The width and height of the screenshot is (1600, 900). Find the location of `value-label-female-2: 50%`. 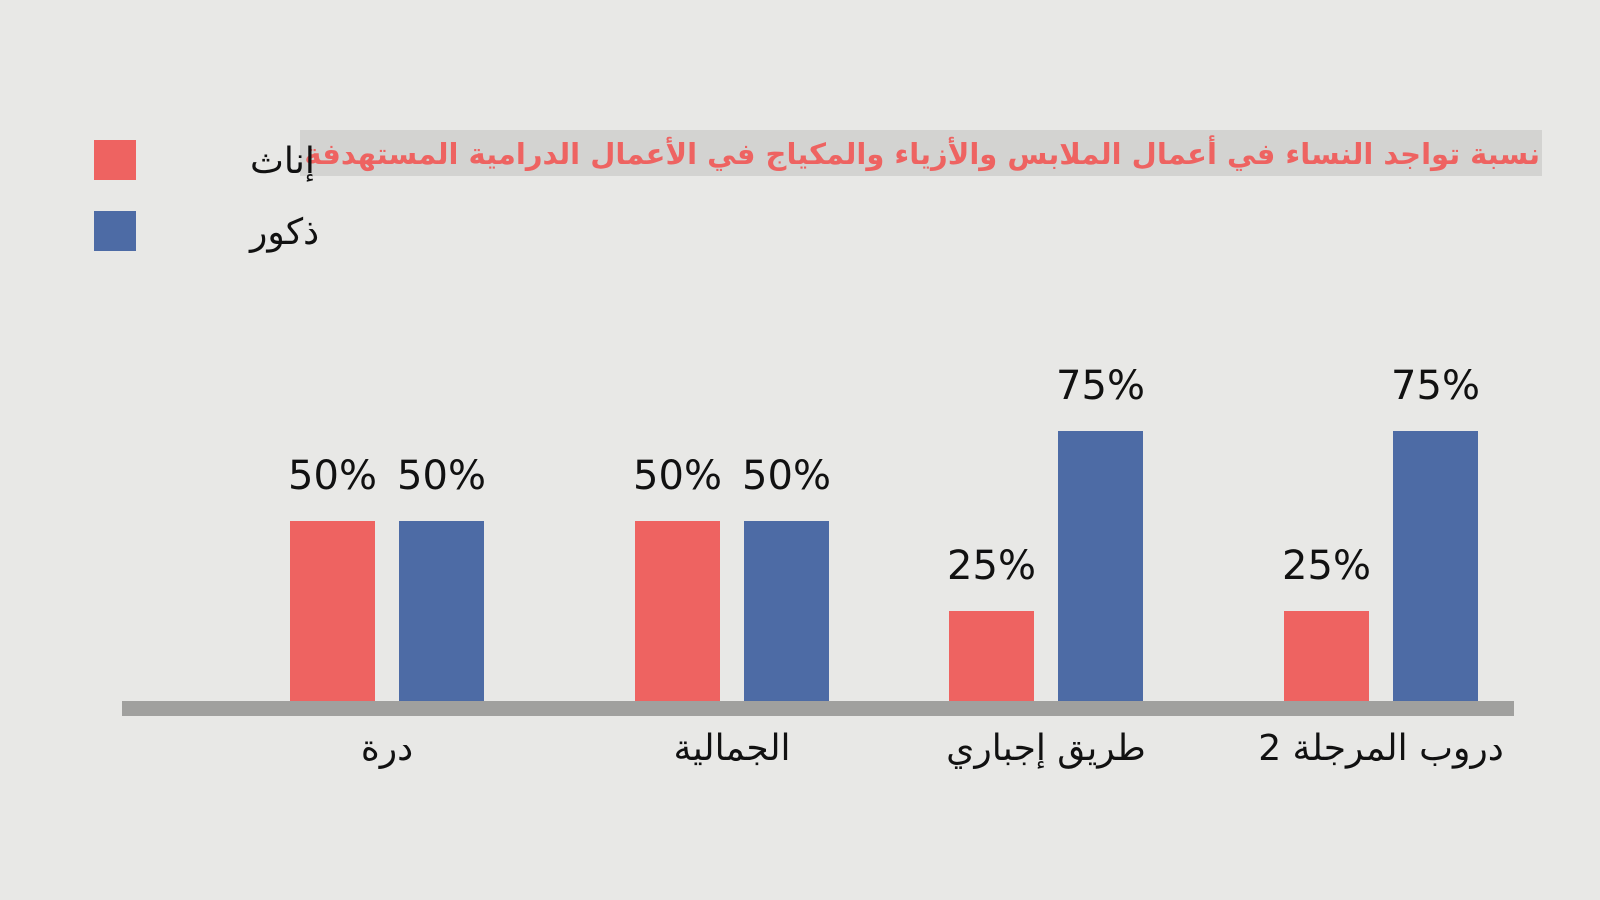

value-label-female-2: 50% is located at coordinates (677, 476).